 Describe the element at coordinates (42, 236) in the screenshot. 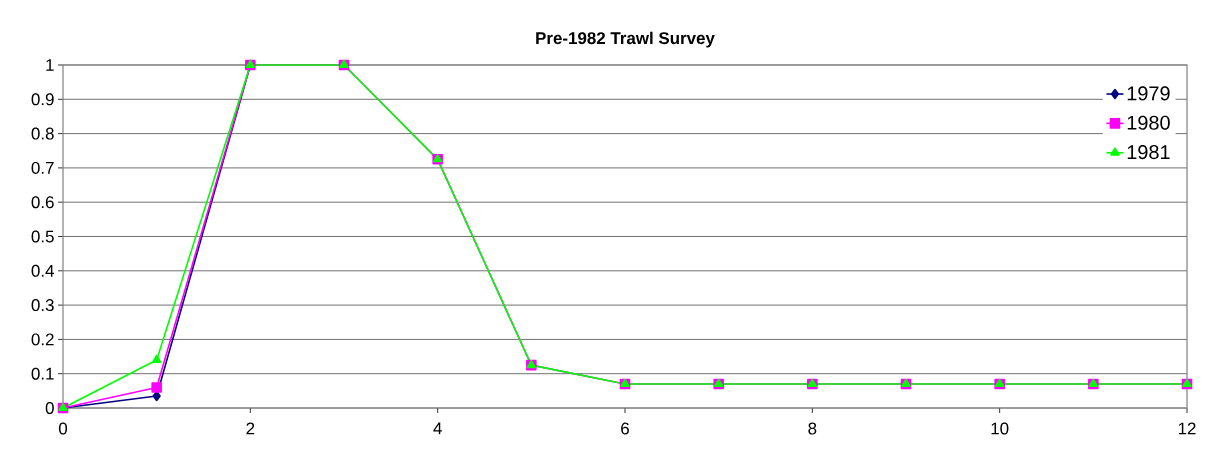

I see `y-tick-label: 0.5` at that location.